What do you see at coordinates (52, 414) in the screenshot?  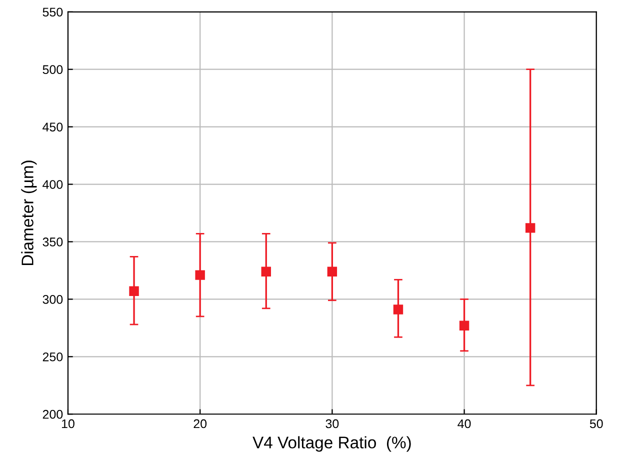 I see `y-tick-label: 200` at bounding box center [52, 414].